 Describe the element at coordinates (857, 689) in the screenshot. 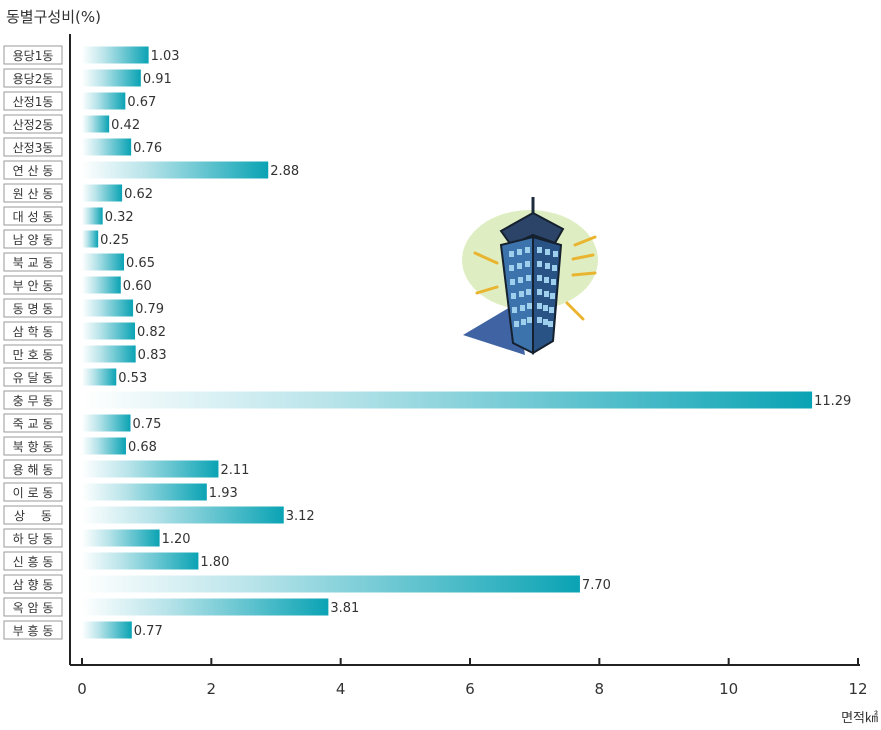

I see `x-tick-label: 12` at that location.